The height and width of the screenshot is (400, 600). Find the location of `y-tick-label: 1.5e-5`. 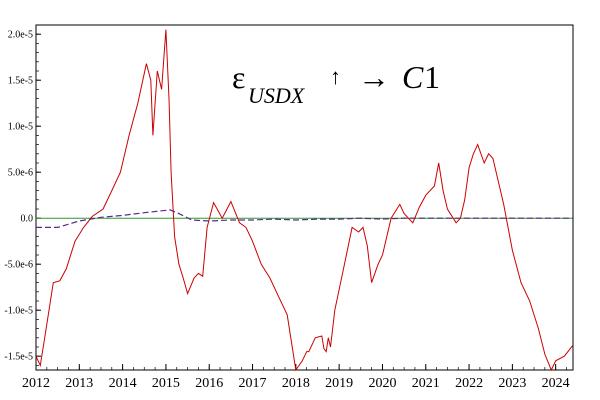

y-tick-label: 1.5e-5 is located at coordinates (20, 81).